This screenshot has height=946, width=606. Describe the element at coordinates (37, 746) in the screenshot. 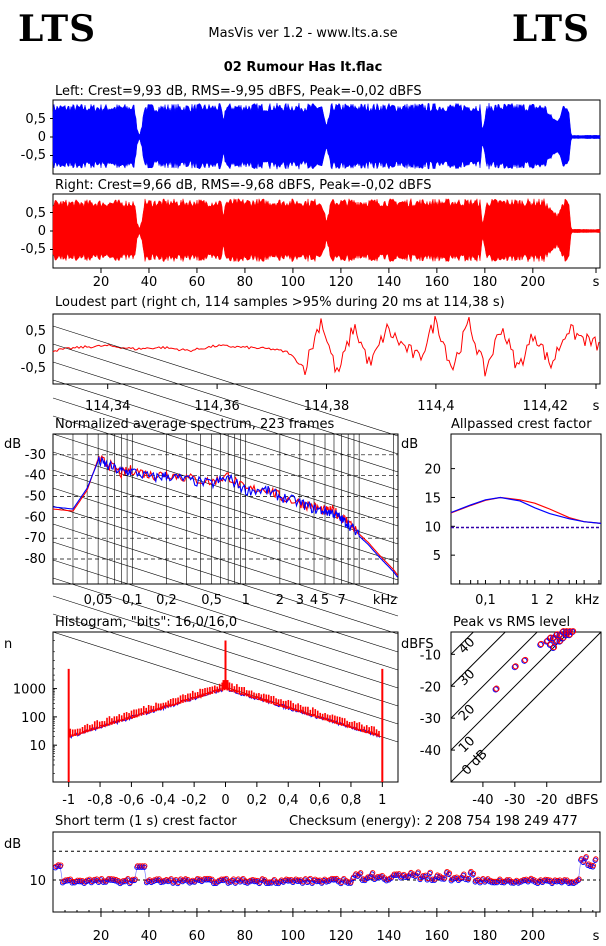

I see `ytick-label: 10` at that location.